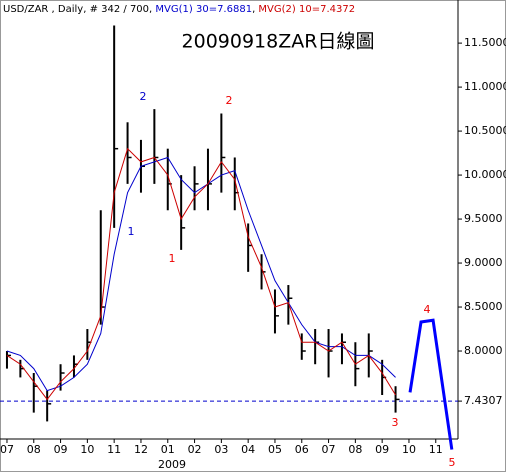 This screenshot has height=472, width=506. I want to click on x-tick-label: 04, so click(248, 449).